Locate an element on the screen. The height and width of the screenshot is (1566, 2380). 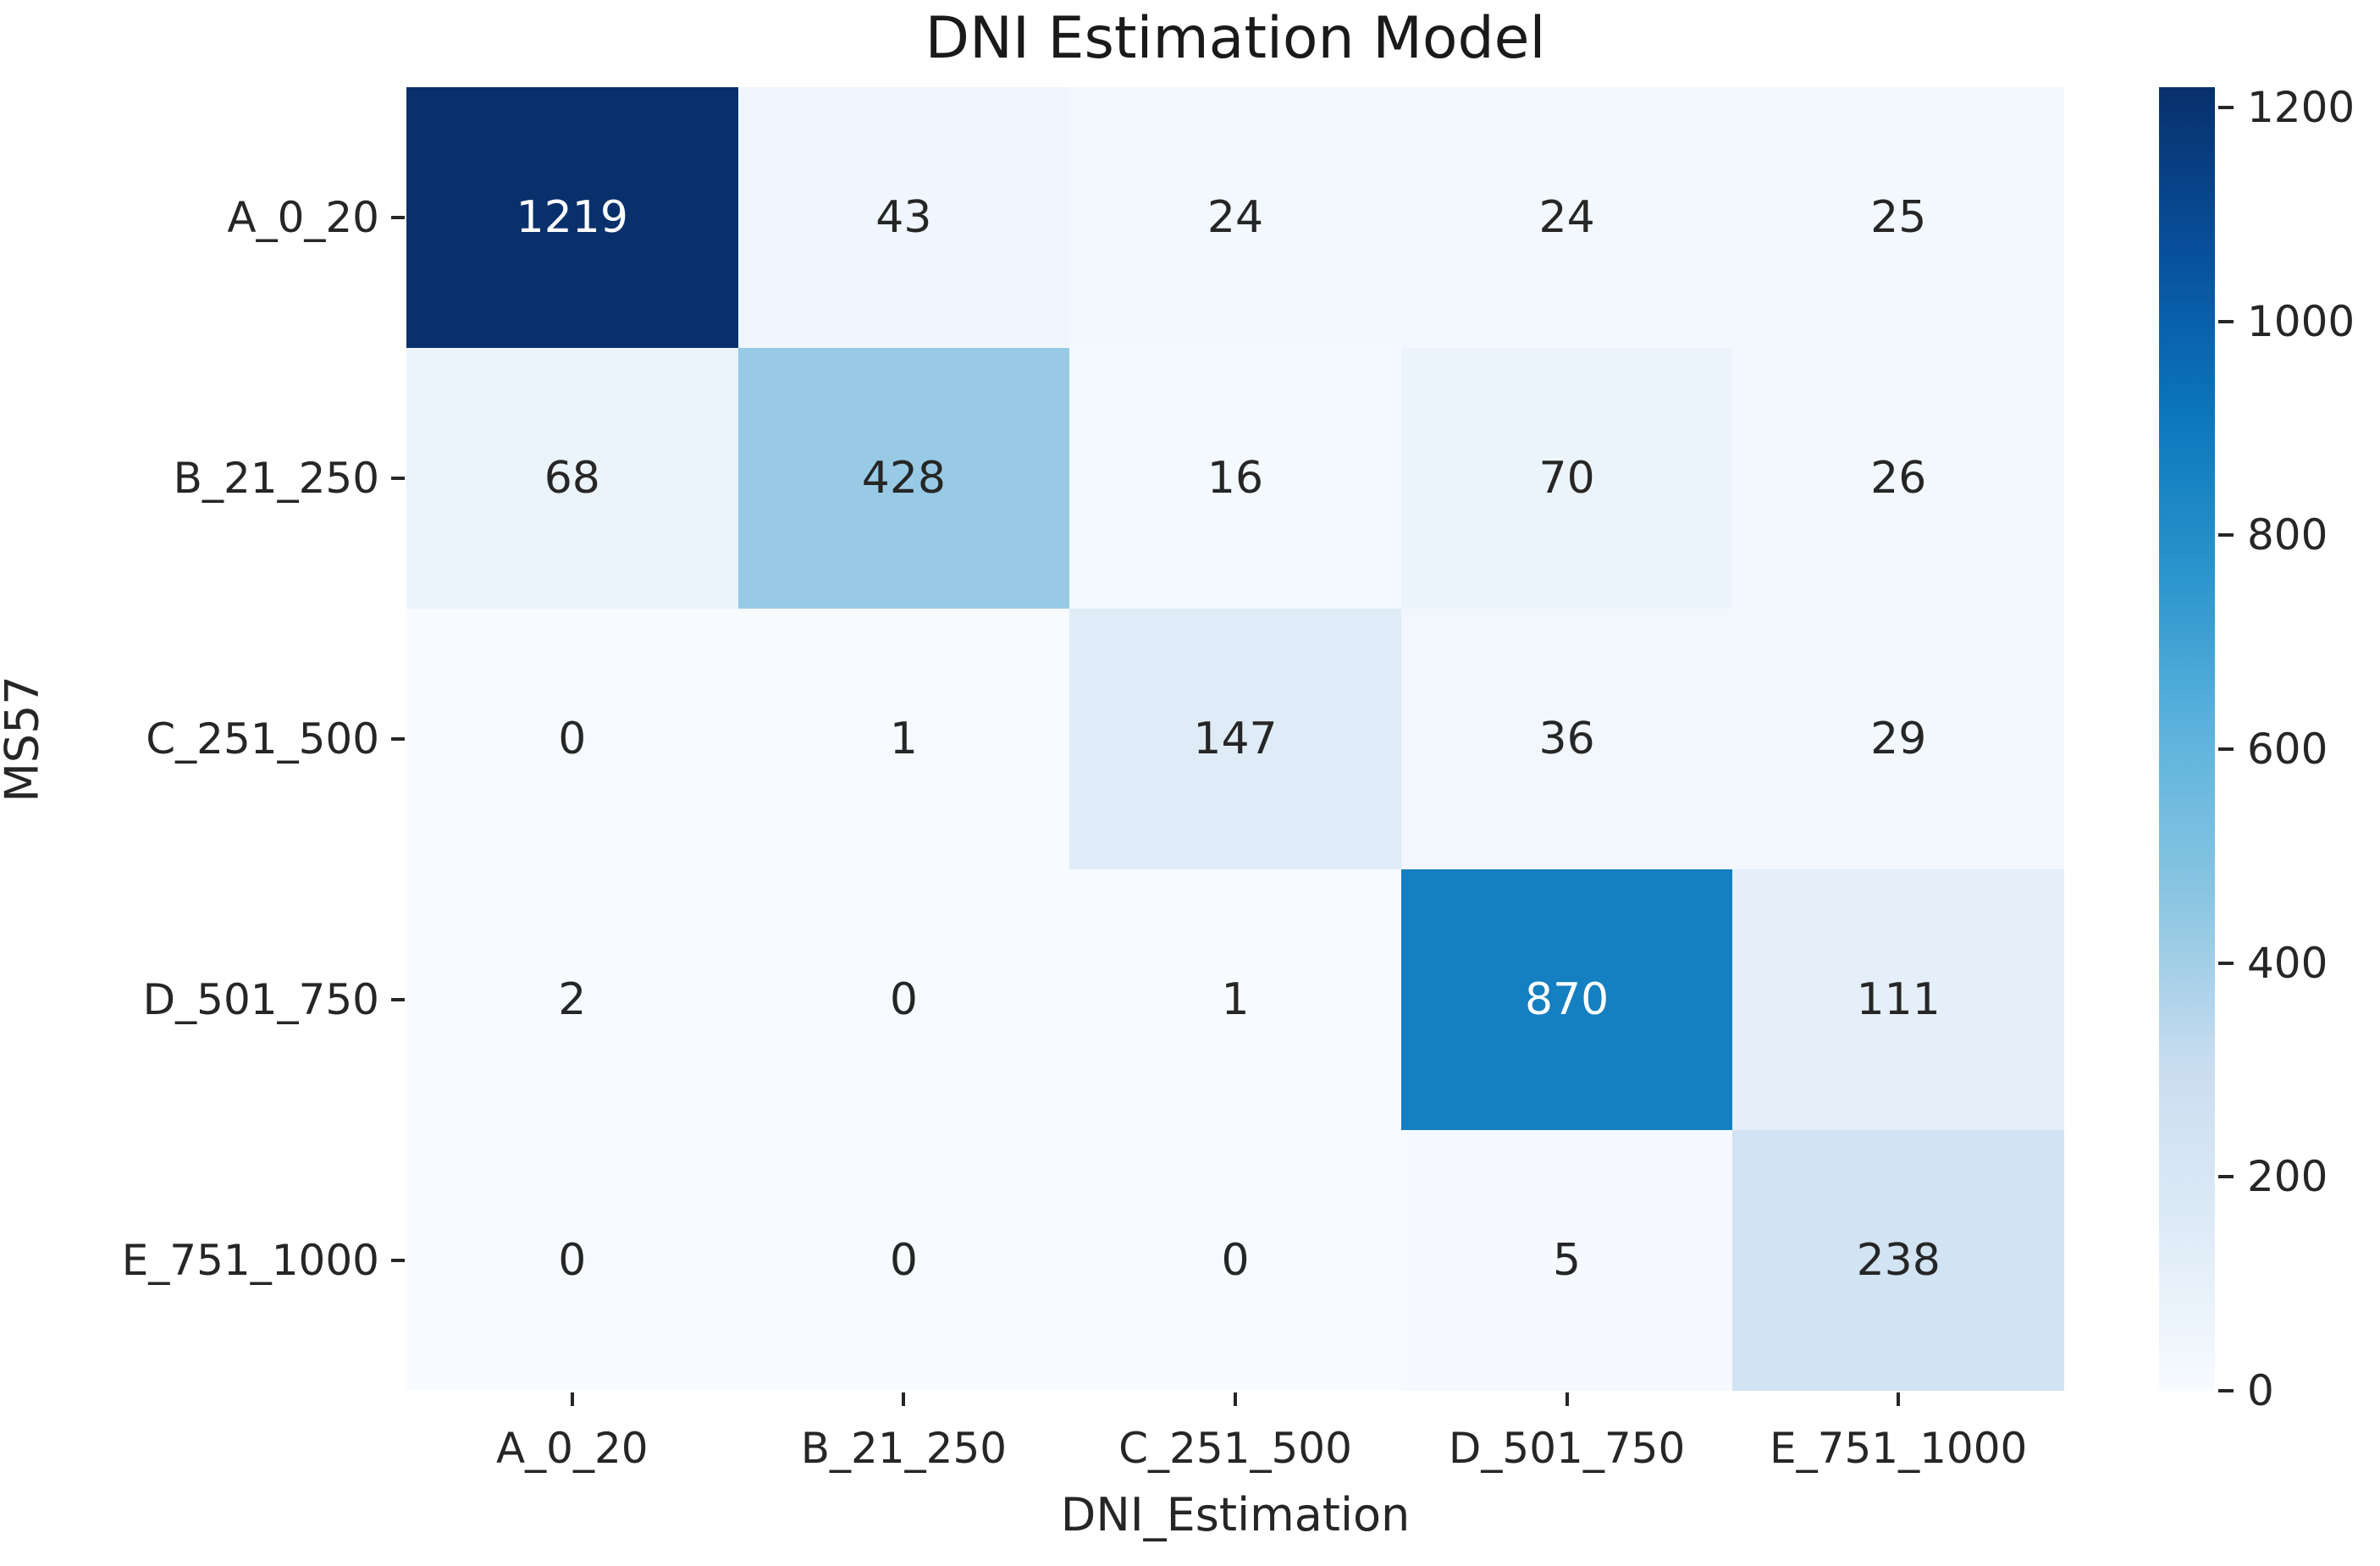
x-tick-label: D_501_750 is located at coordinates (1567, 1448).